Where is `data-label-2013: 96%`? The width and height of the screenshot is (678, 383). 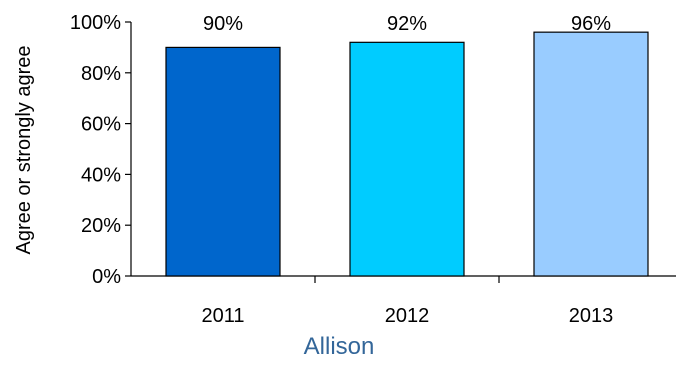
data-label-2013: 96% is located at coordinates (591, 24).